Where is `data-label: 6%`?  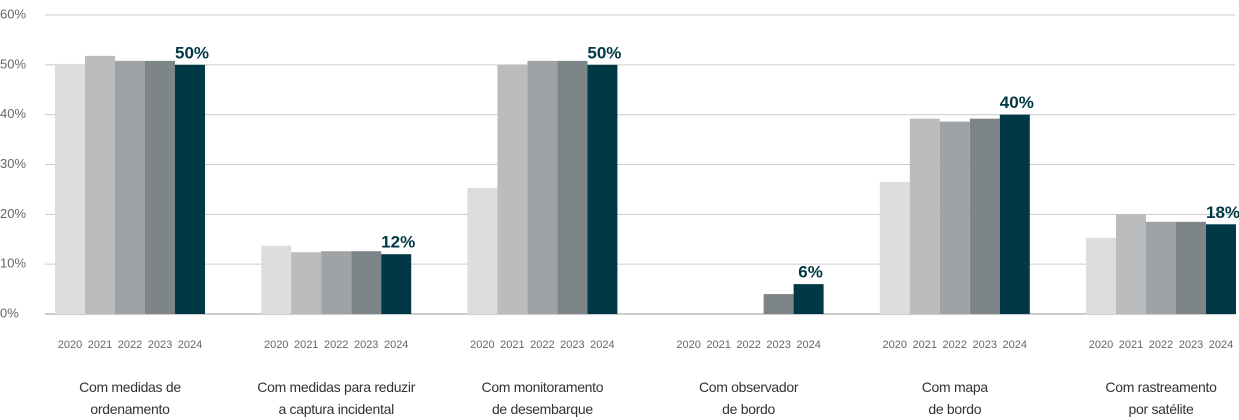 data-label: 6% is located at coordinates (810, 272).